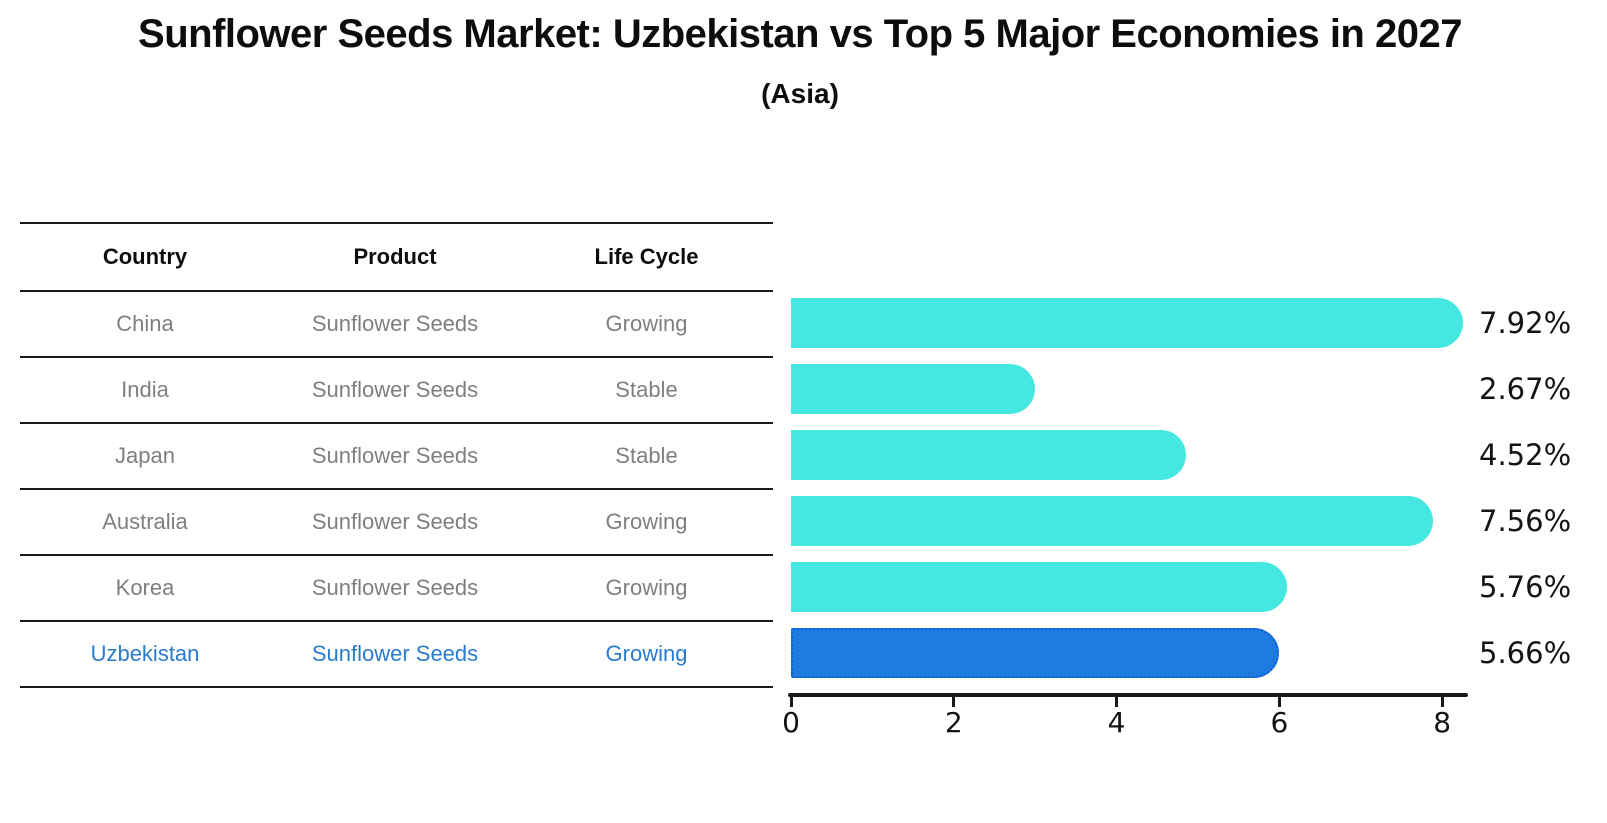 The image size is (1607, 823). I want to click on table-row: Korea Sunflower Seeds Growing, so click(396, 587).